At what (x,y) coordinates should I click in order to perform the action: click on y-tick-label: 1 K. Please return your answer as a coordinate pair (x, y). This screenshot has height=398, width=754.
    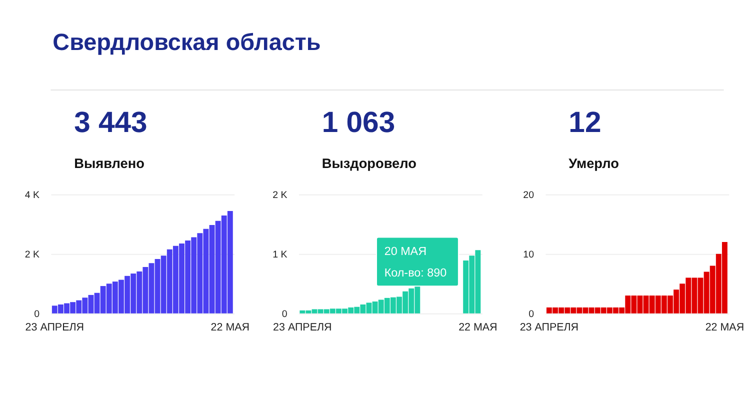
    Looking at the image, I should click on (280, 254).